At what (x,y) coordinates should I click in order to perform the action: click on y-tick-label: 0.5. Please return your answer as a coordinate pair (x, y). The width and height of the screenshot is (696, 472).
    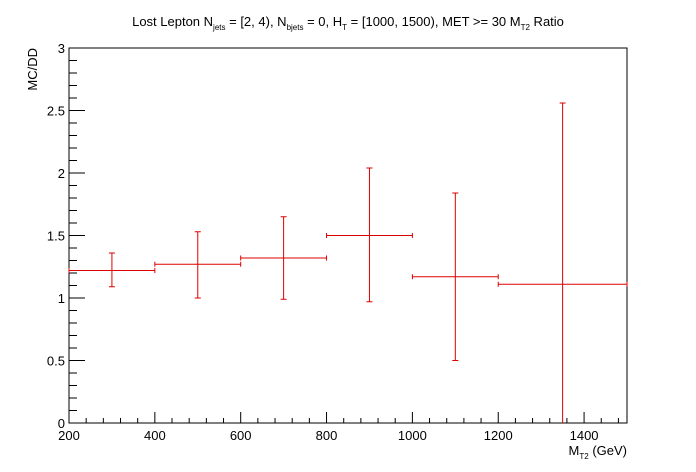
    Looking at the image, I should click on (56, 361).